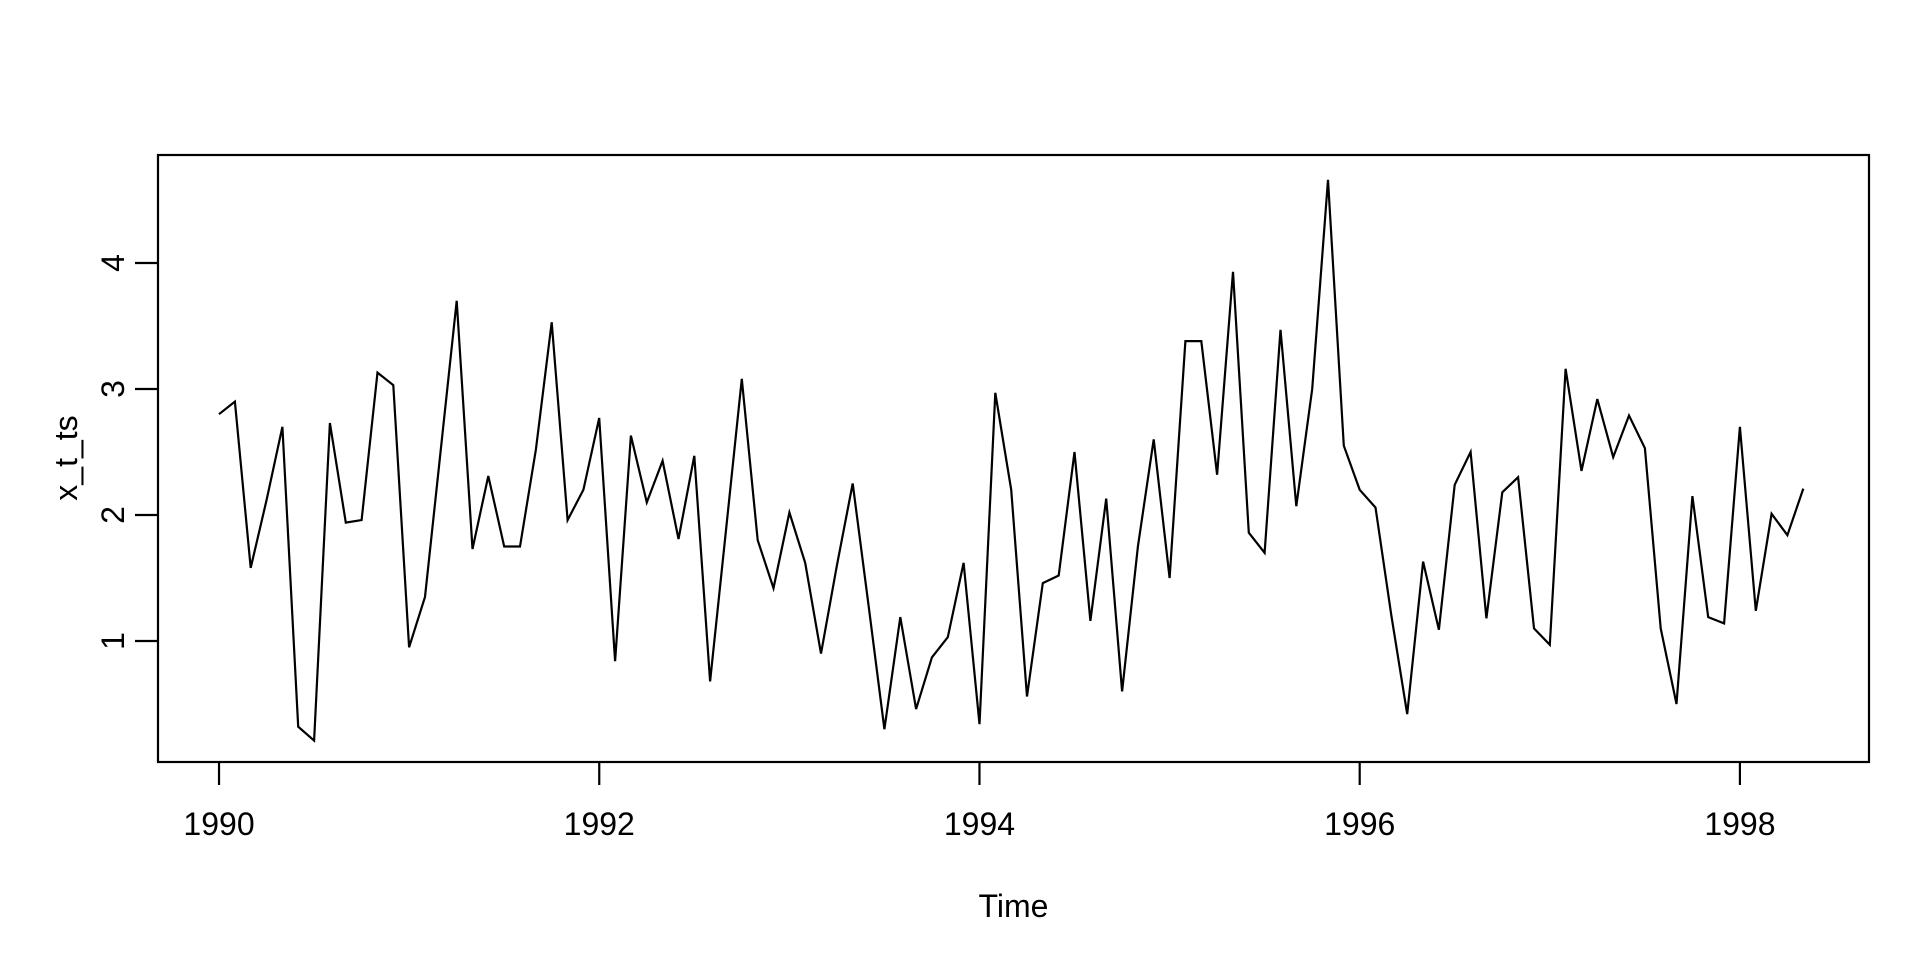  I want to click on x-axis-title: Time, so click(934, 906).